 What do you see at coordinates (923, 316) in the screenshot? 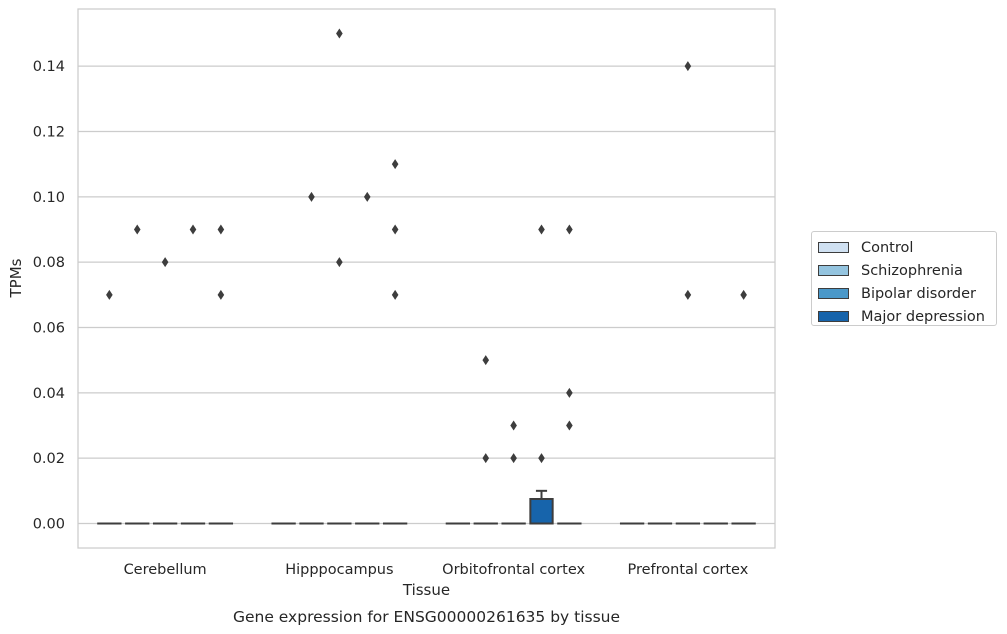
I see `legend-label: Major depression` at bounding box center [923, 316].